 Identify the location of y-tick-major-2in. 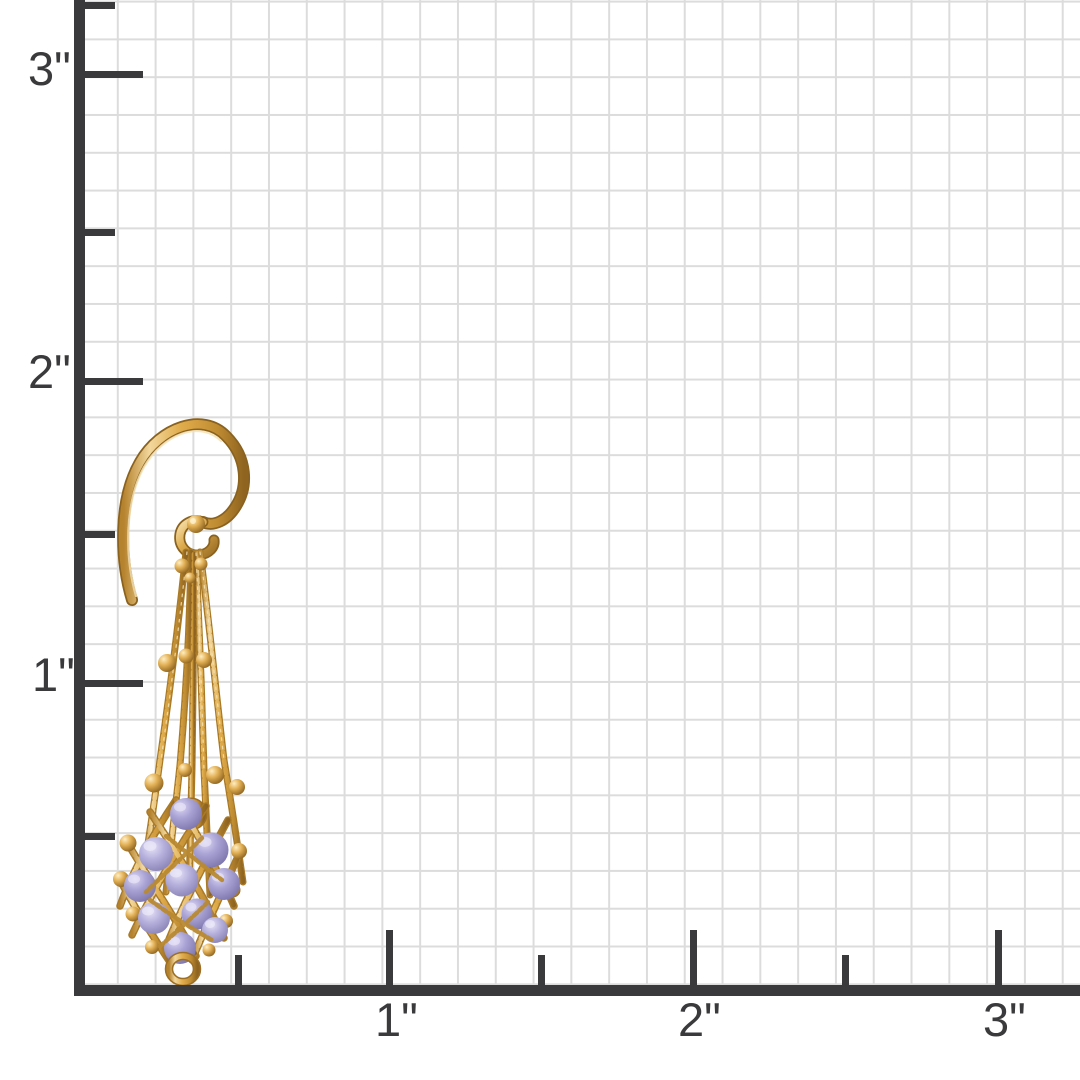
(114, 381).